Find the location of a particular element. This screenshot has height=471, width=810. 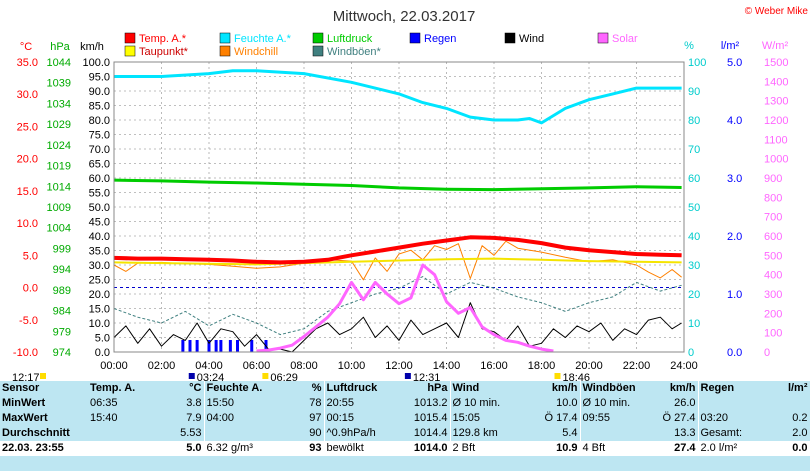

solar-tick: 1300 is located at coordinates (776, 102).